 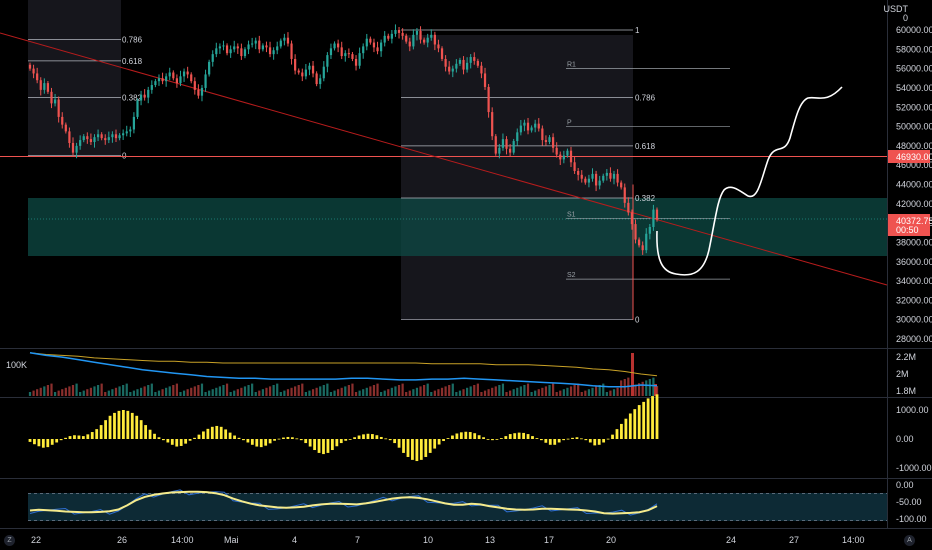 I want to click on resistance-tag, so click(x=909, y=156).